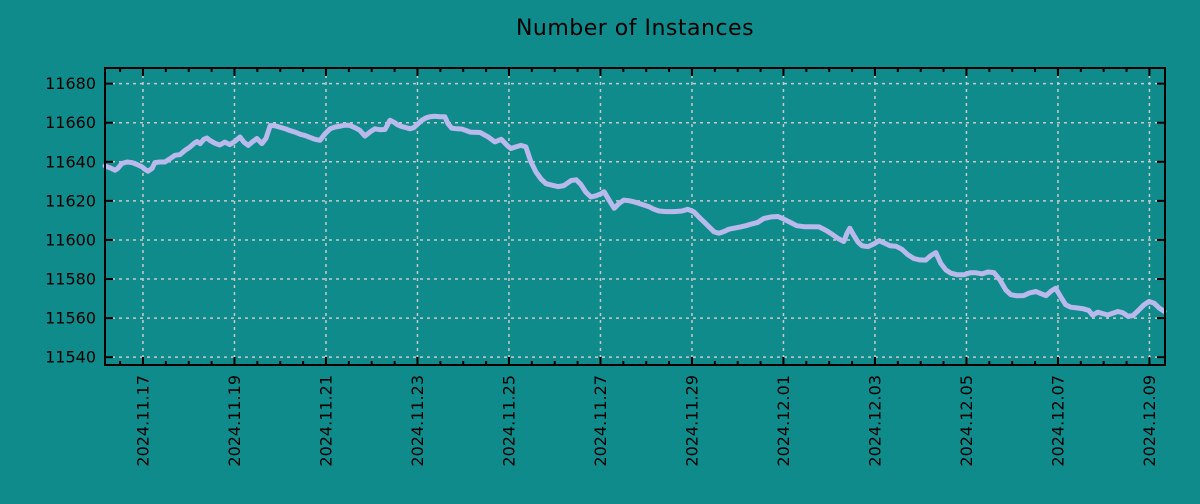 The width and height of the screenshot is (1200, 504). I want to click on chart-title: Number of Instances, so click(635, 28).